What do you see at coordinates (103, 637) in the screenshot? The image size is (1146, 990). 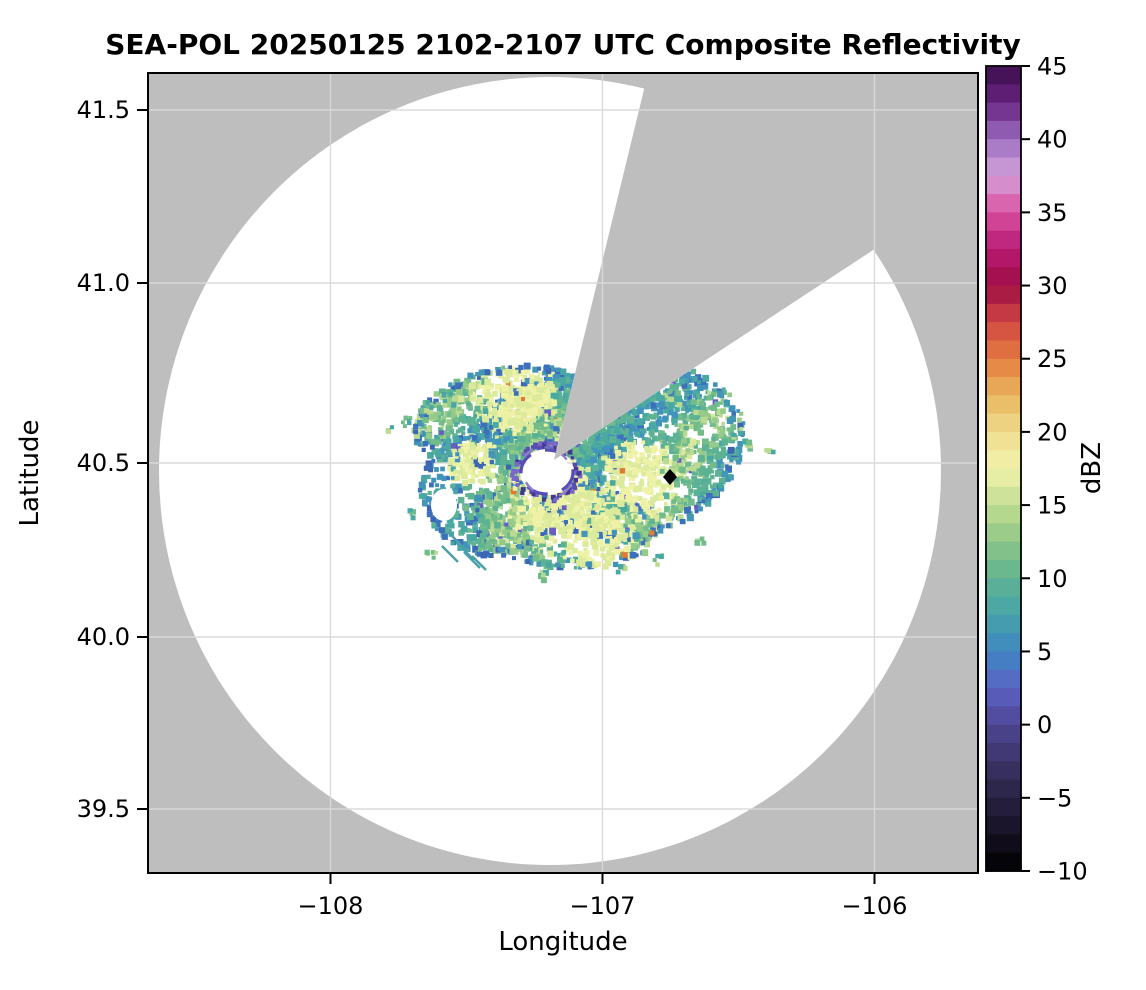 I see `y-tick-label: 40.0` at bounding box center [103, 637].